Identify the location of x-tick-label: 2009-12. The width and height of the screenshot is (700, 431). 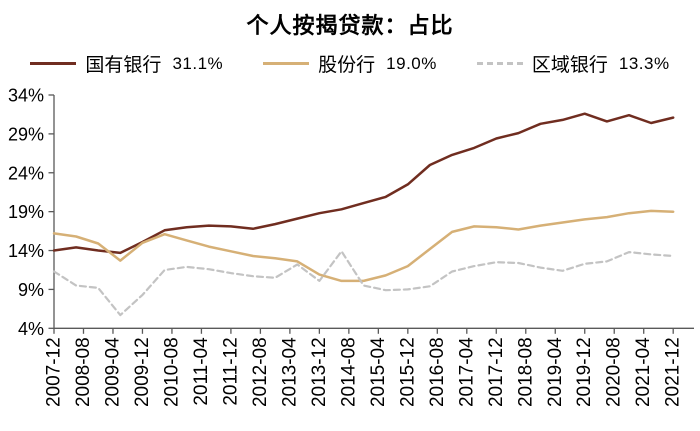
(142, 372).